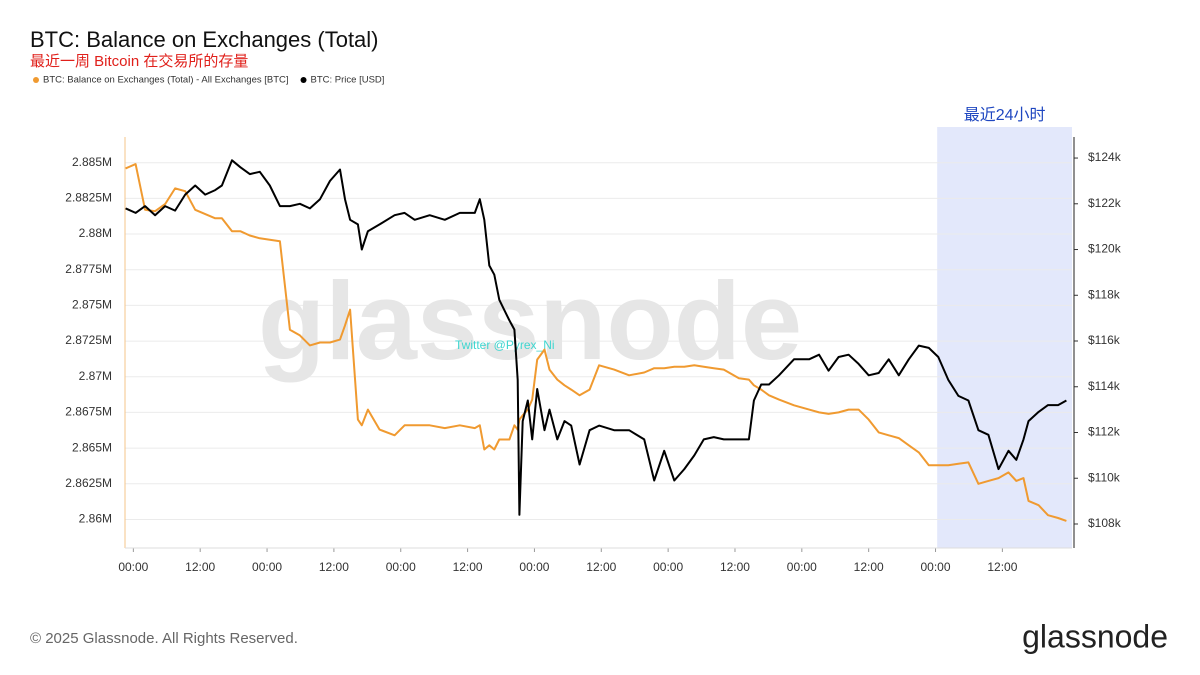 This screenshot has width=1200, height=675. What do you see at coordinates (1104, 432) in the screenshot?
I see `y2-tick-label: $112k` at bounding box center [1104, 432].